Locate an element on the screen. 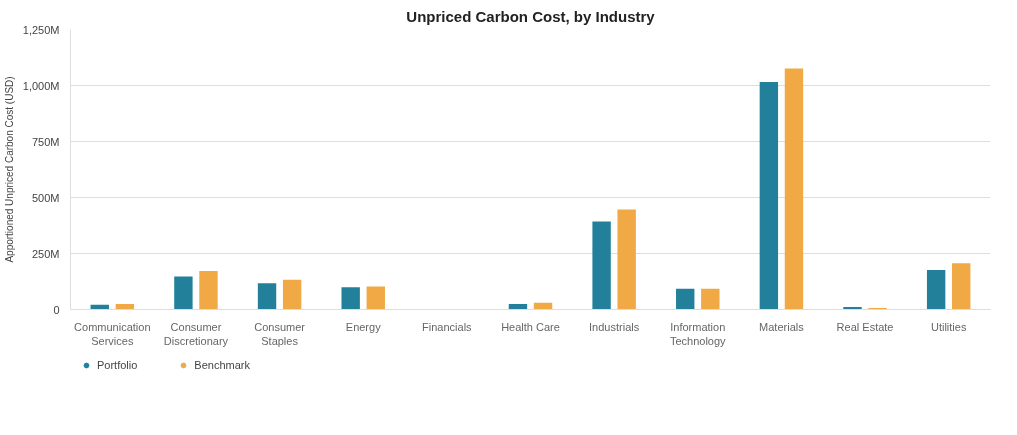  x-tick-label: Real Estate is located at coordinates (865, 326).